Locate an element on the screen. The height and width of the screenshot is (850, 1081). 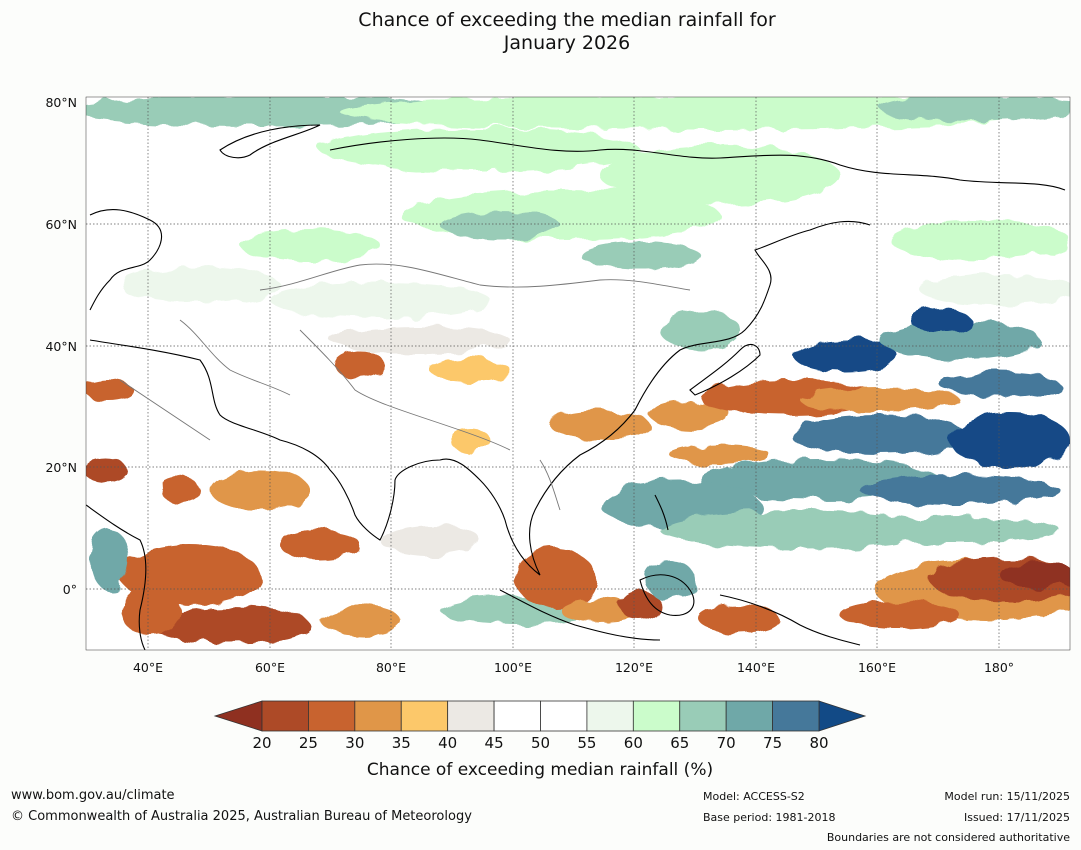
footer-url: www.bom.gov.au/climate is located at coordinates (93, 795).